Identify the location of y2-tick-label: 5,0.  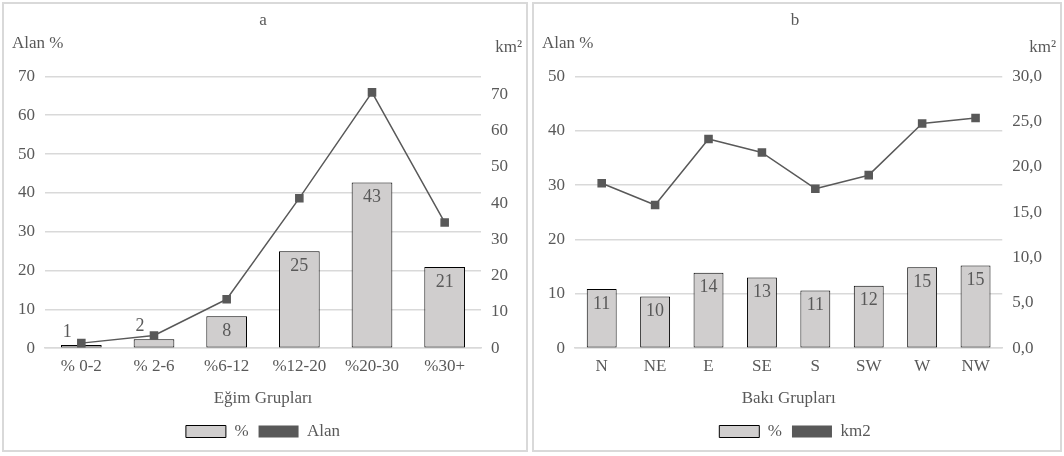
(1023, 302).